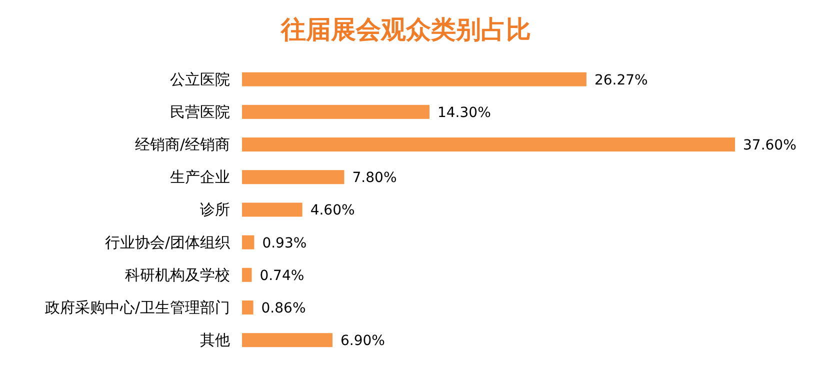 The image size is (813, 367). I want to click on y-tick-label: 行业协会/团体组织, so click(167, 242).